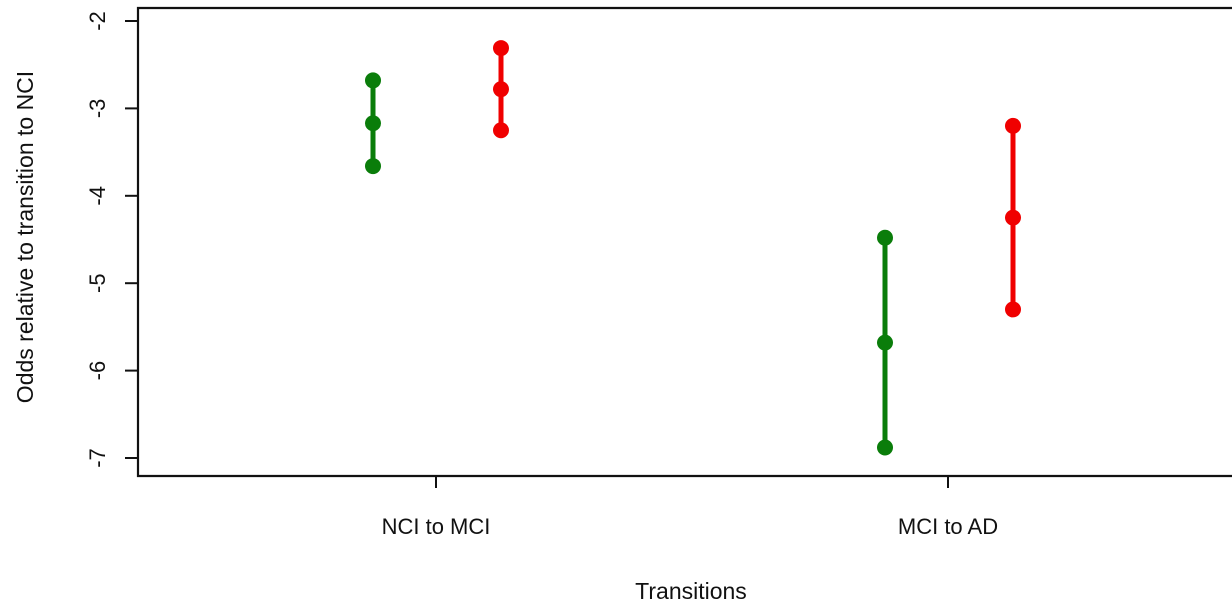 The width and height of the screenshot is (1232, 609). I want to click on x-axis-title: Transitions, so click(691, 591).